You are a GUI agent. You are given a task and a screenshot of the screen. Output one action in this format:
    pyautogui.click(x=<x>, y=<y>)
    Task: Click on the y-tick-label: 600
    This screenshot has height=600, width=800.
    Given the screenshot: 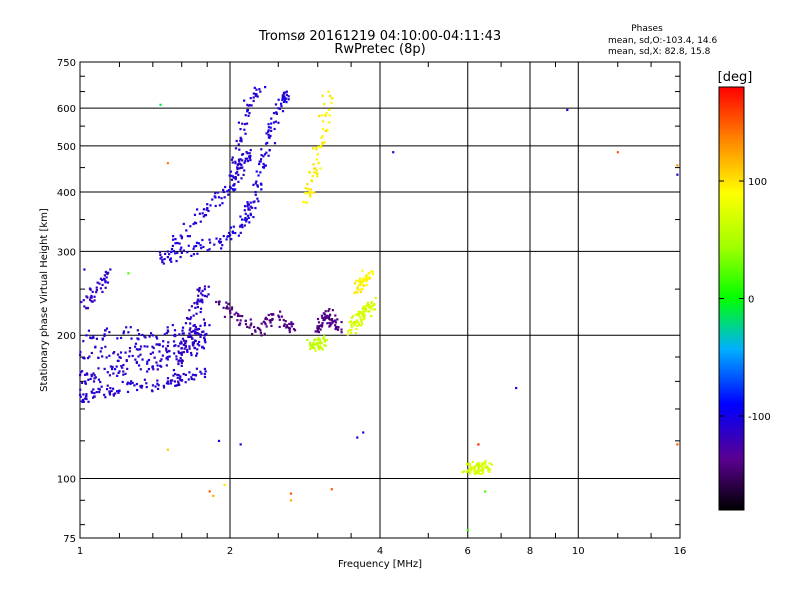 What is the action you would take?
    pyautogui.click(x=66, y=109)
    